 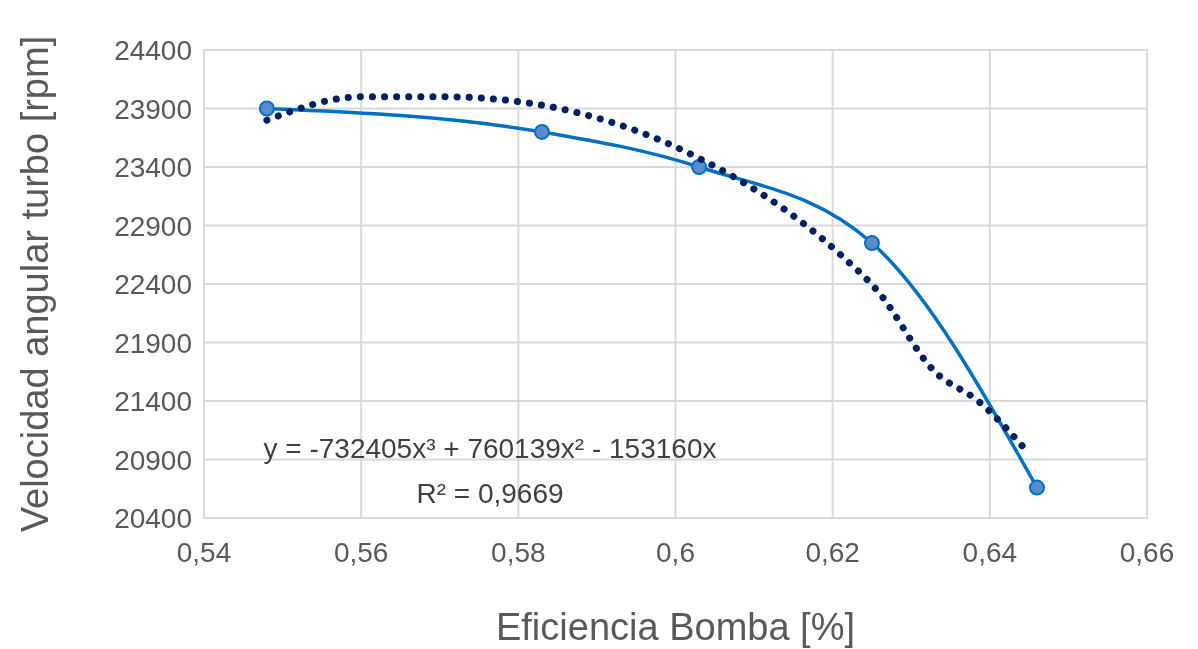 I want to click on y-tick-label: 24400, so click(x=153, y=50).